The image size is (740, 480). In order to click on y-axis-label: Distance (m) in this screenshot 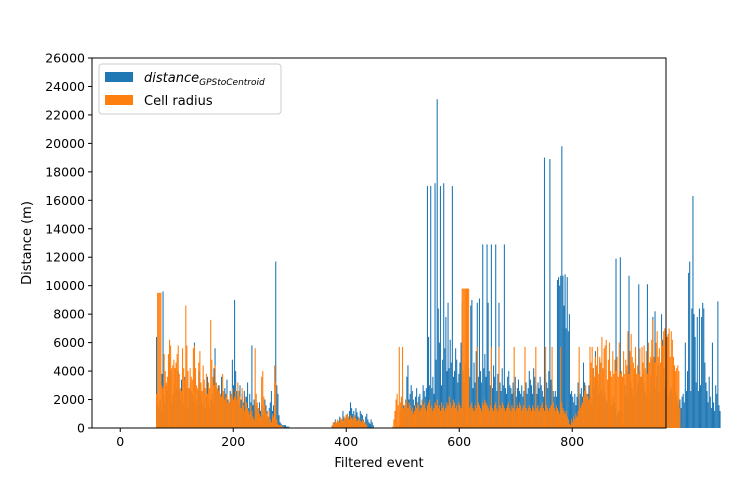, I will do `click(27, 243)`.